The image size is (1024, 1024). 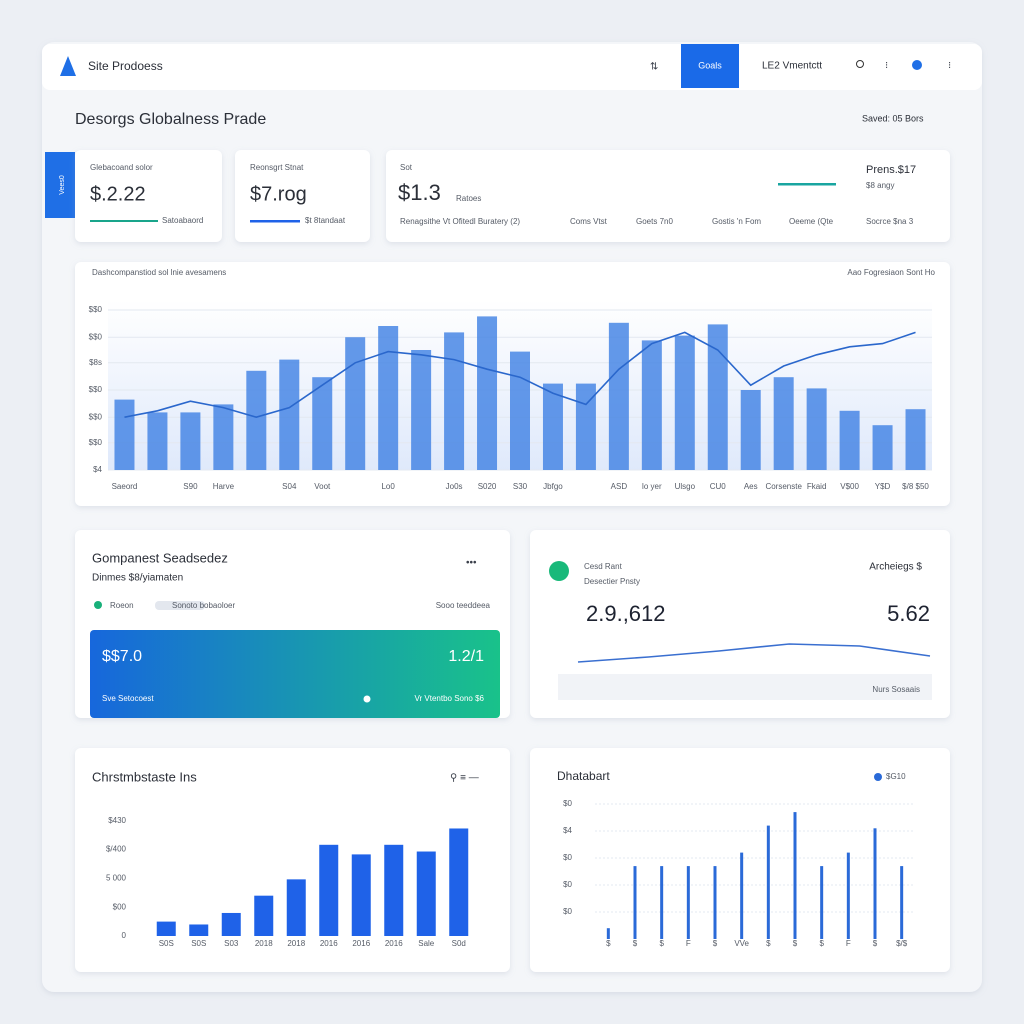 I want to click on tag: Roeon, so click(x=122, y=605).